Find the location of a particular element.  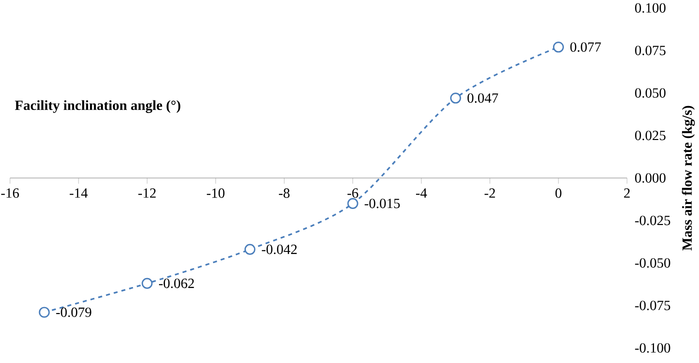

data-label: -0.015 is located at coordinates (382, 203).